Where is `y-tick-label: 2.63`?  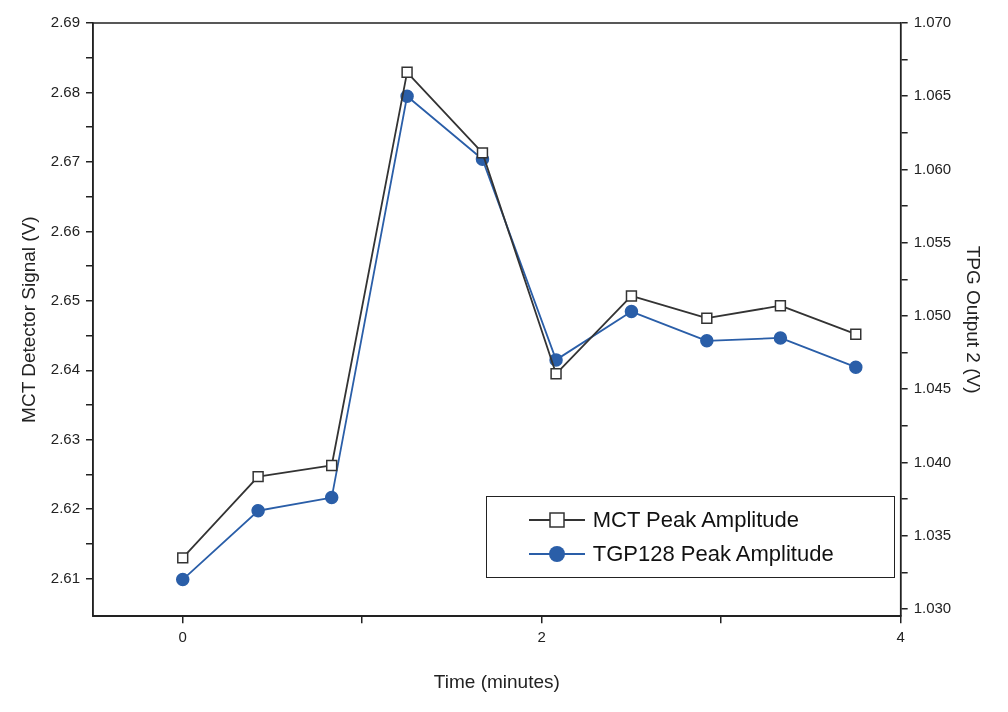
y-tick-label: 2.63 is located at coordinates (65, 438).